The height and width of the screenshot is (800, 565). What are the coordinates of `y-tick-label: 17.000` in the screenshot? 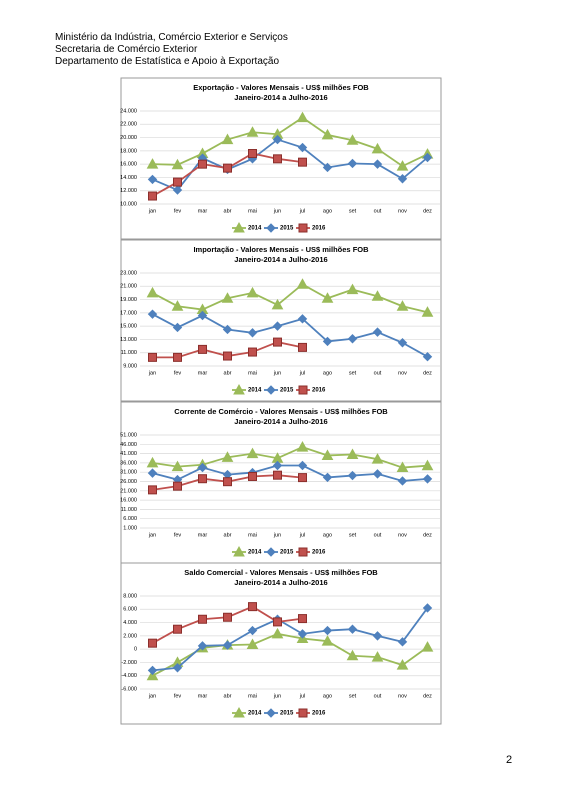 It's located at (128, 313).